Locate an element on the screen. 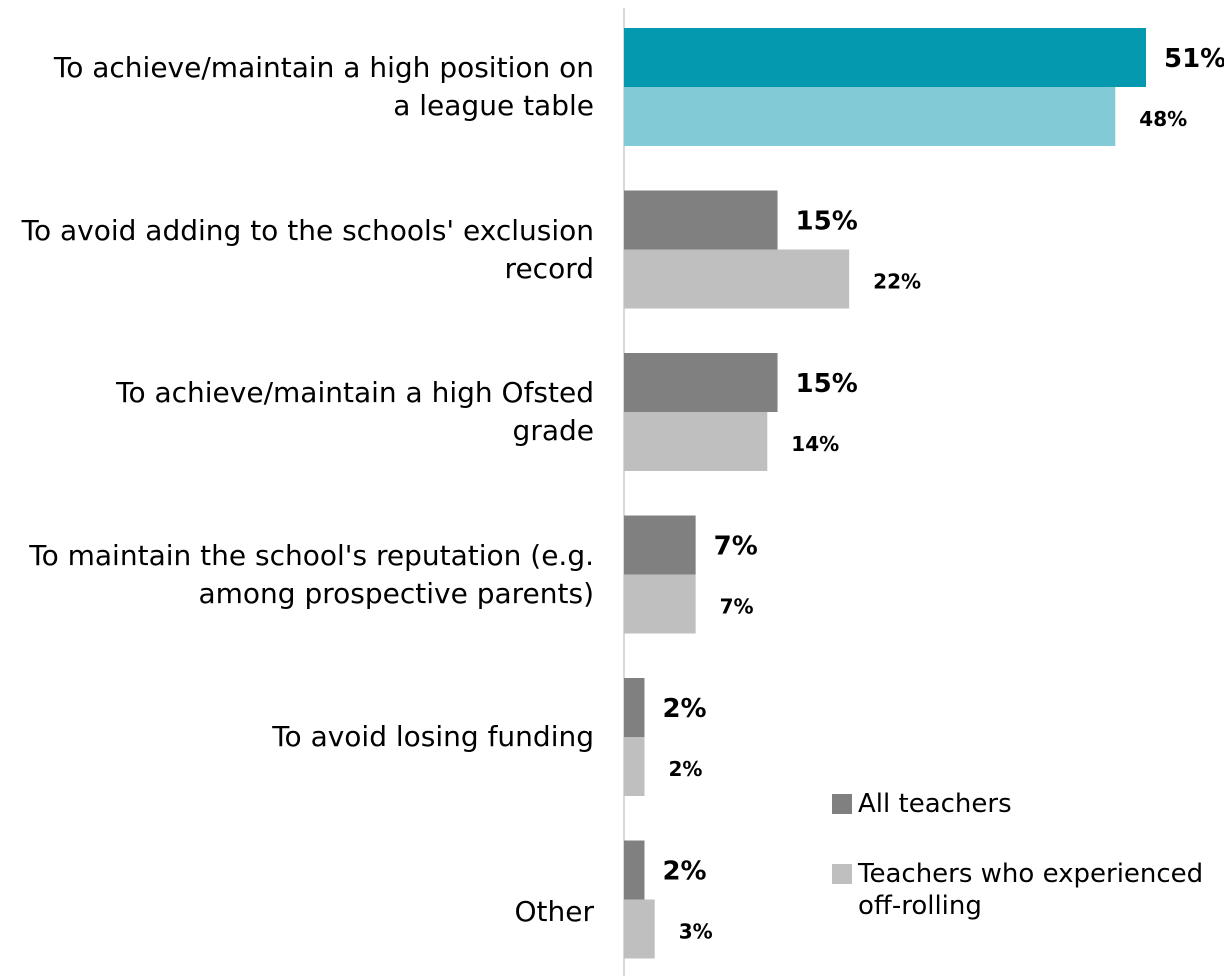 The width and height of the screenshot is (1224, 976). value-label-all-teachers-1: 15% is located at coordinates (827, 222).